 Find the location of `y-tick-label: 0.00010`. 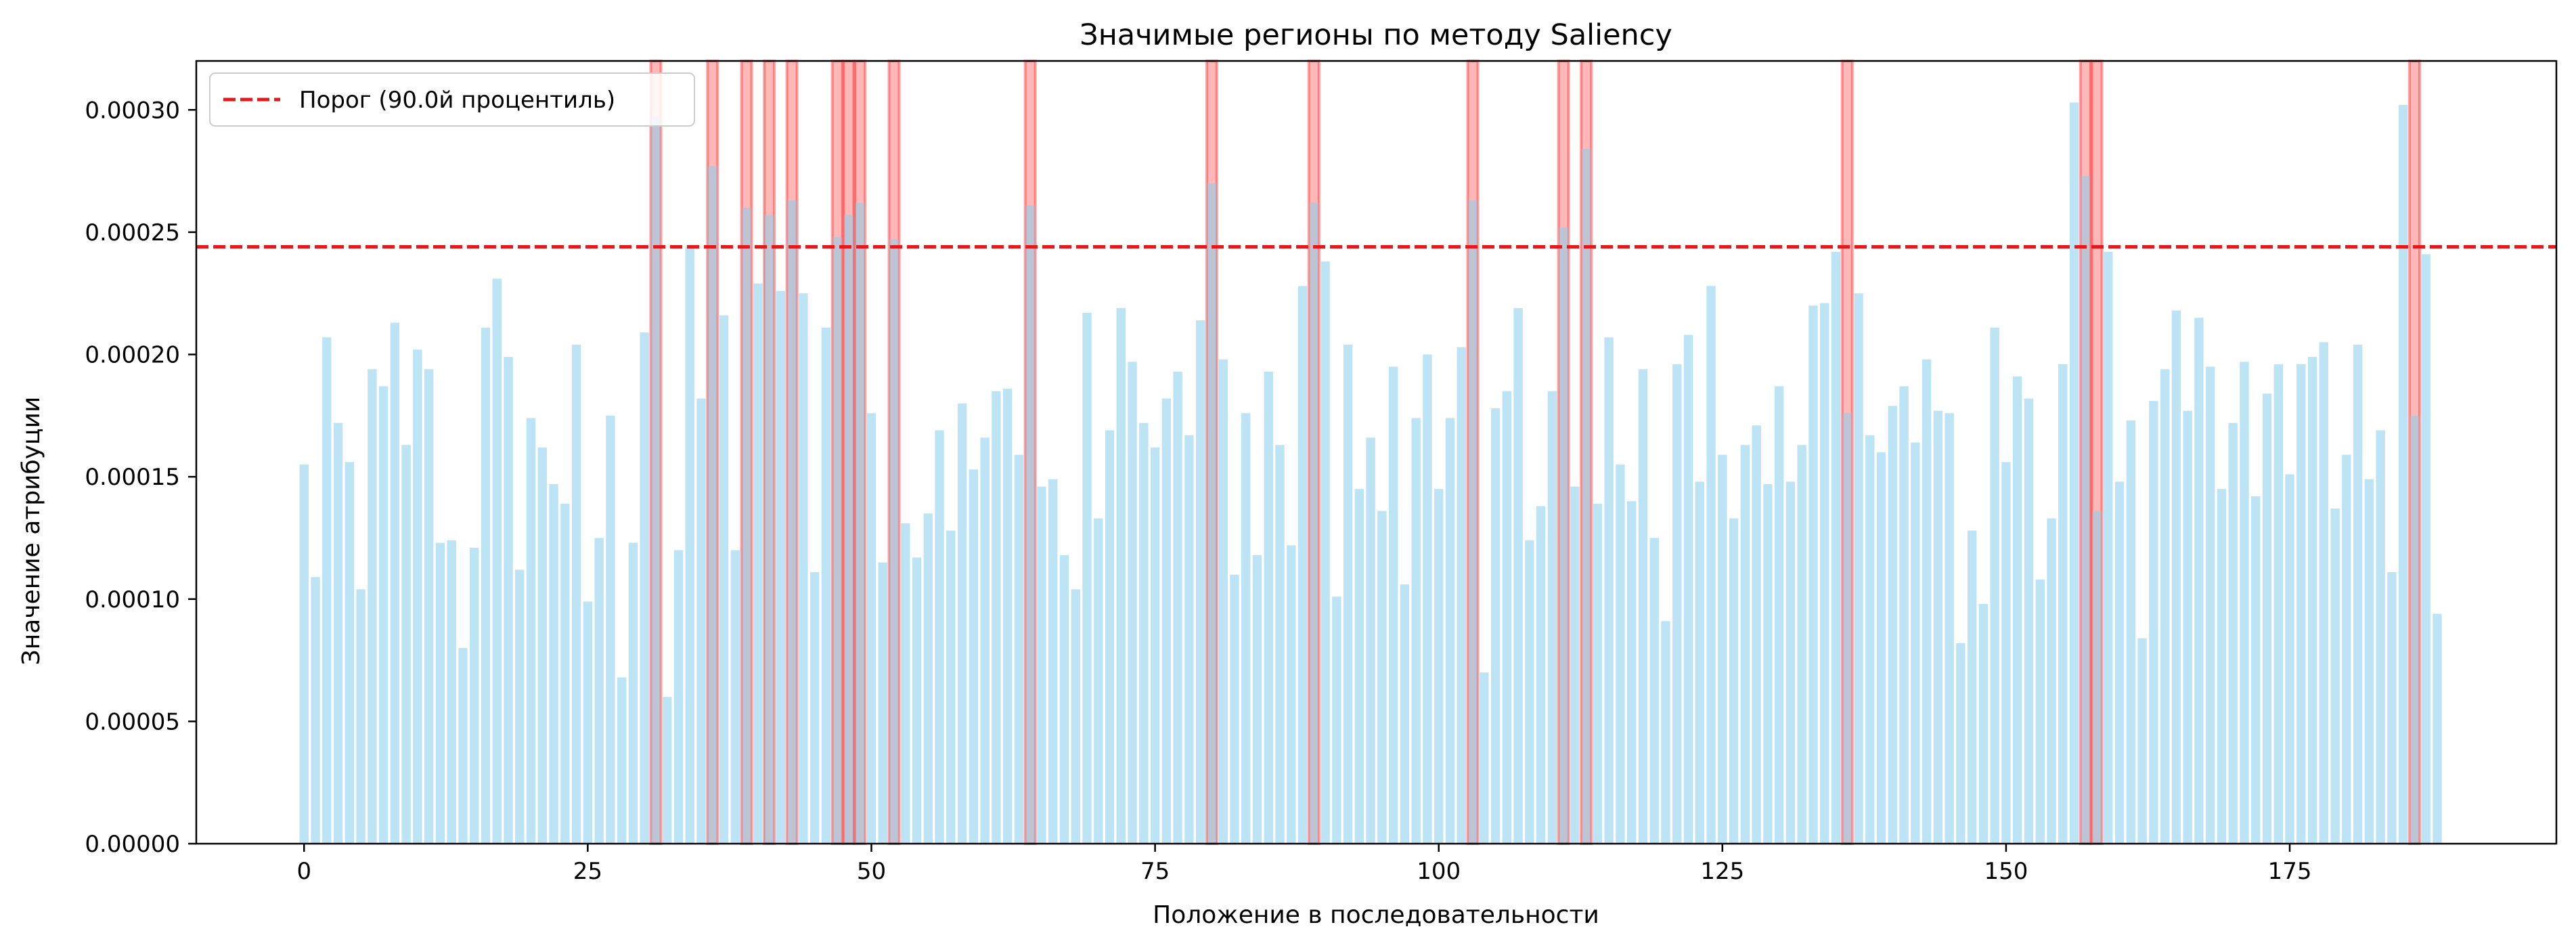

y-tick-label: 0.00010 is located at coordinates (132, 600).